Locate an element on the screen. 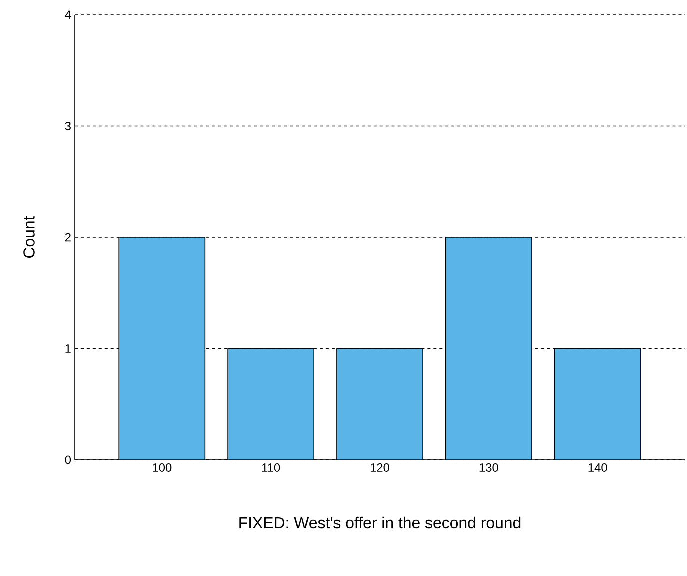 The width and height of the screenshot is (687, 576). x-tick-label: 130 is located at coordinates (489, 468).